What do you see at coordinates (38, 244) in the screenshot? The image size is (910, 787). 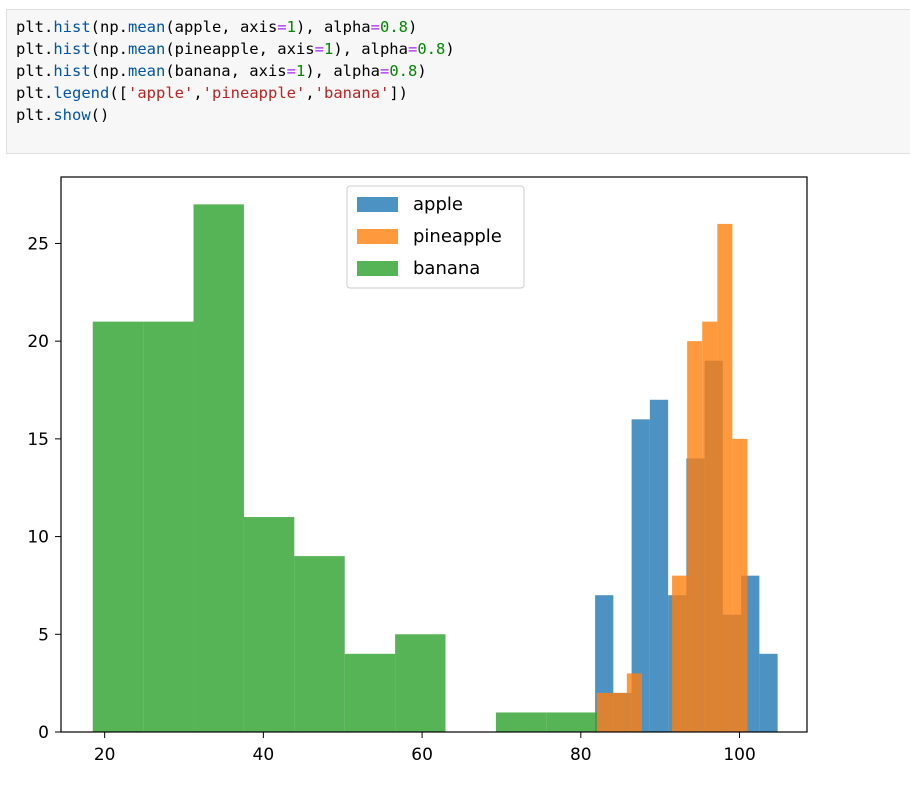 I see `y-tick-label: 25` at bounding box center [38, 244].